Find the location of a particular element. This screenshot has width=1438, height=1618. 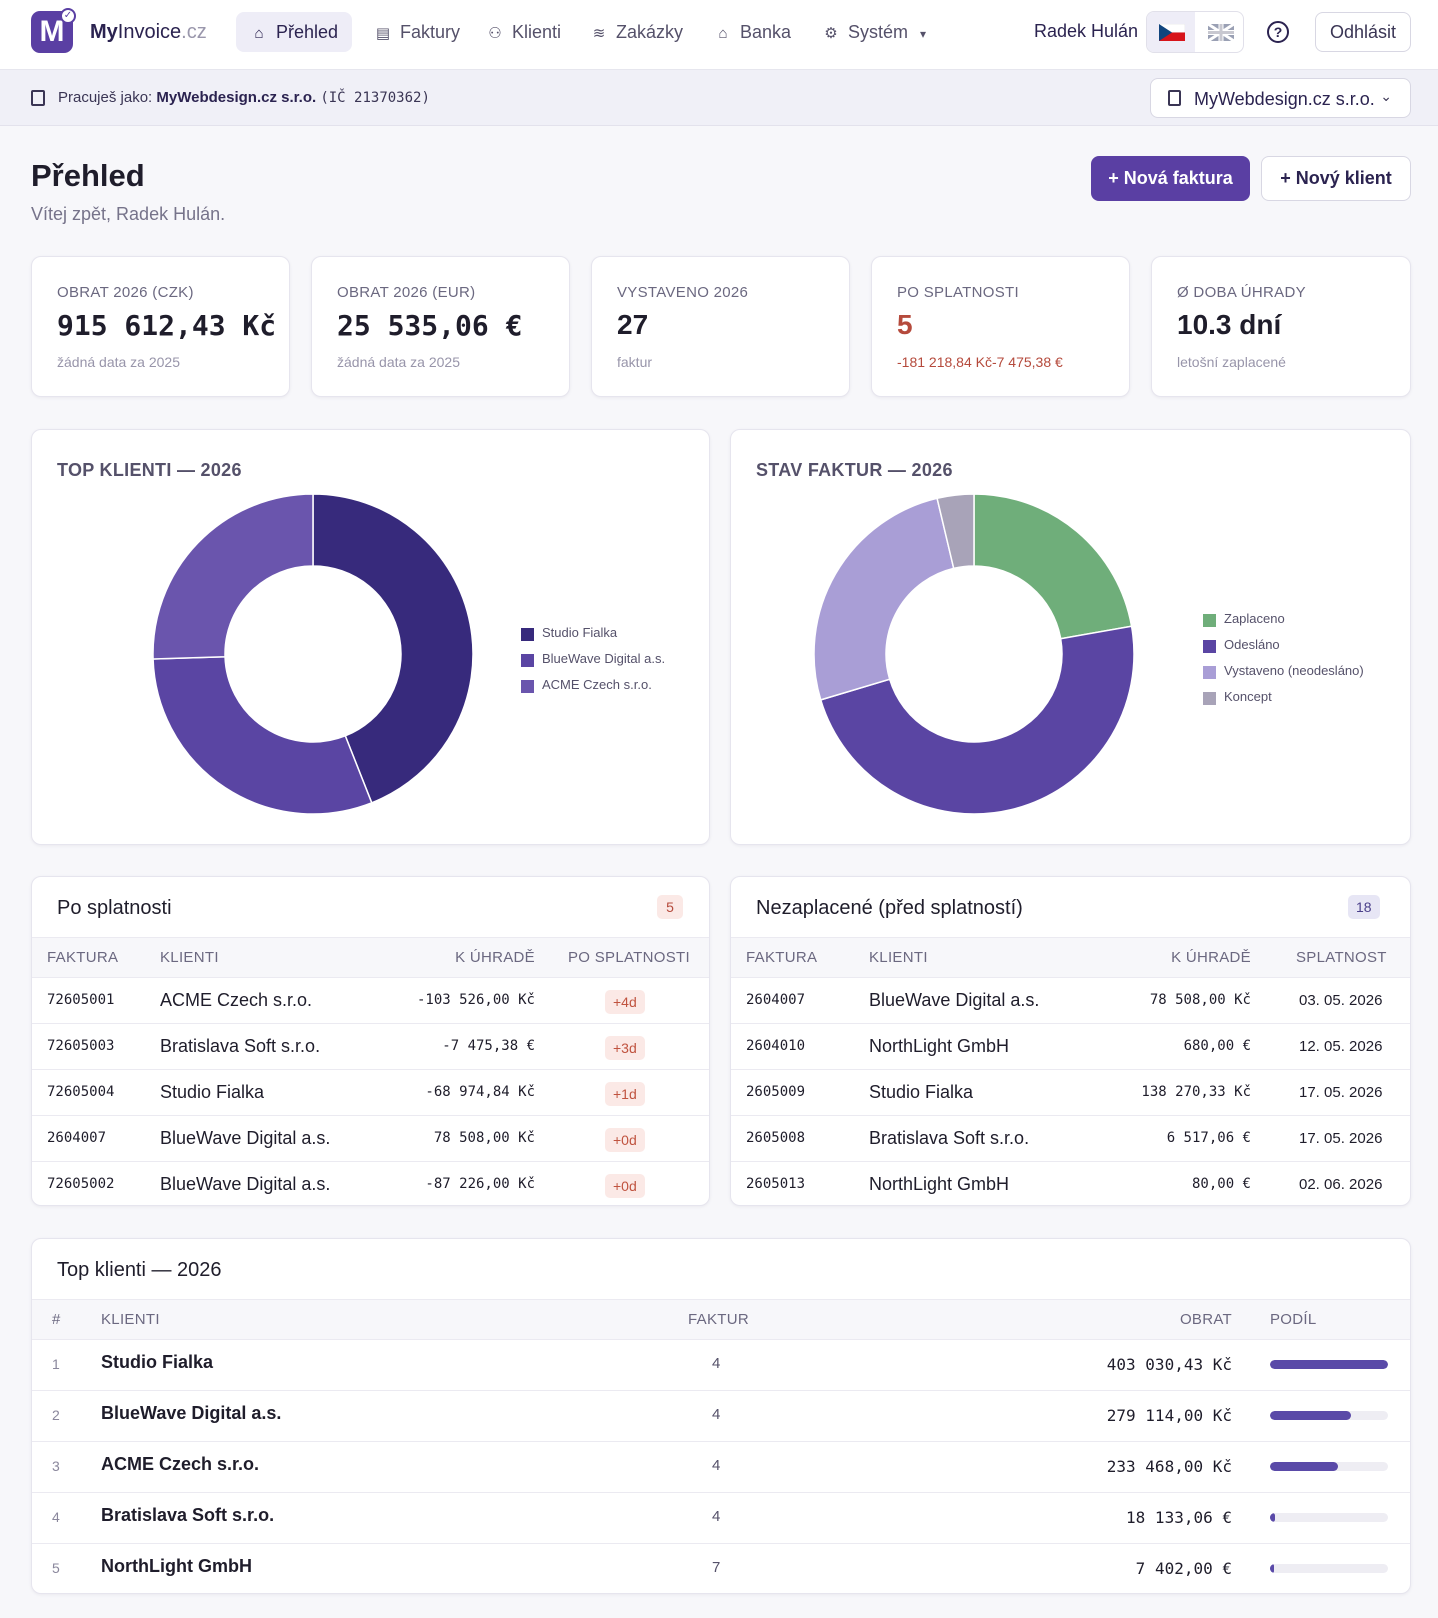

nav-faktury: ▤ Faktury is located at coordinates (417, 32).